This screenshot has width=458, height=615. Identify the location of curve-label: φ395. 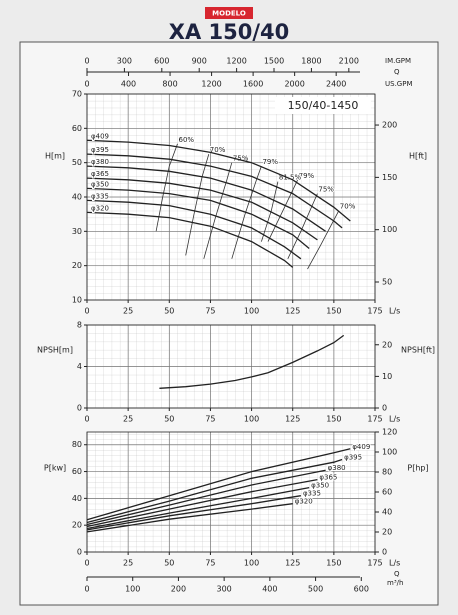
(100, 150).